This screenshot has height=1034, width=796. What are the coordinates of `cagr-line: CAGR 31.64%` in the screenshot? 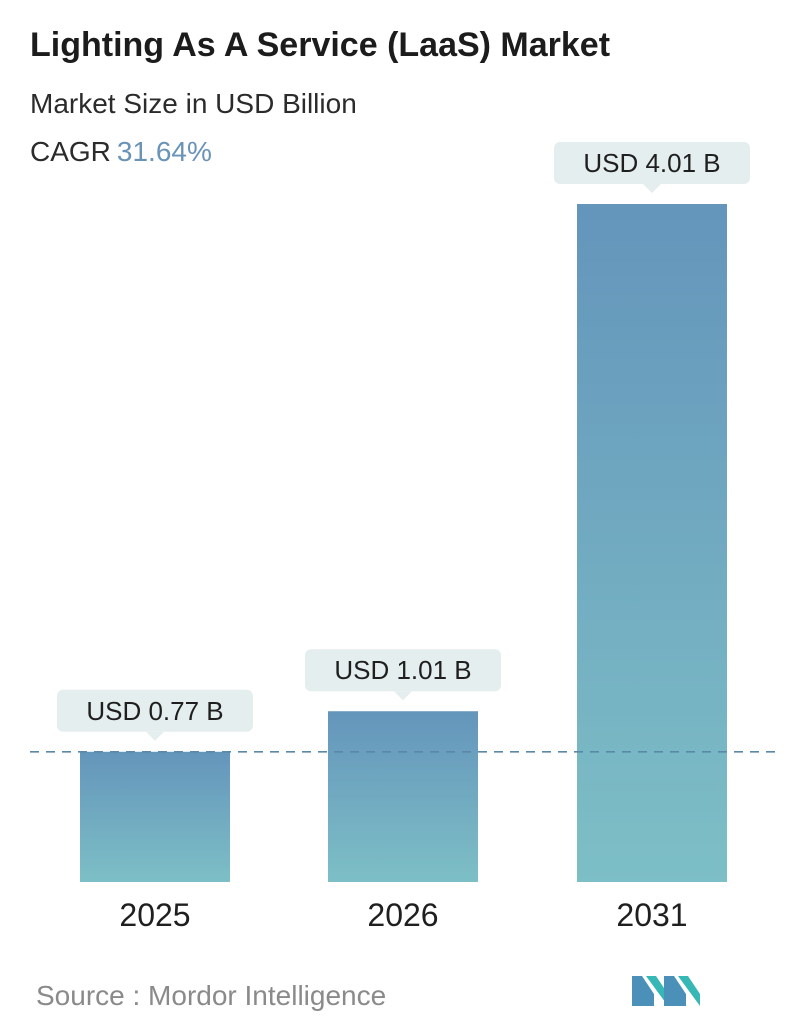 It's located at (121, 152).